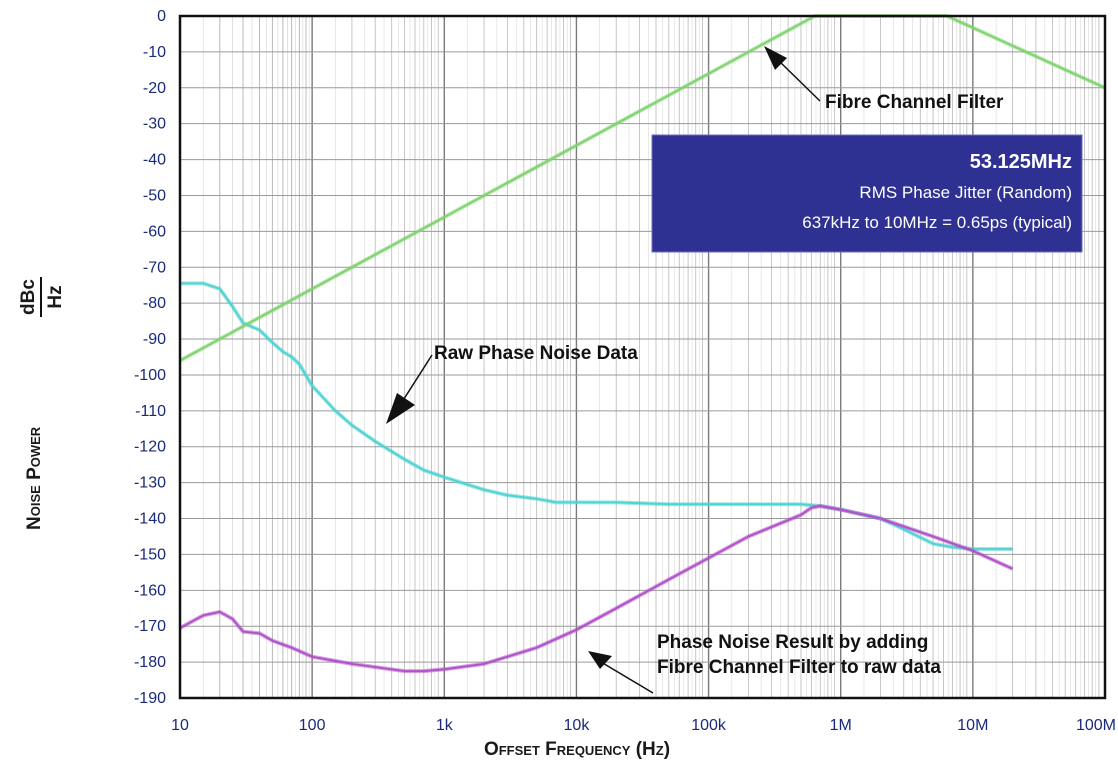 The height and width of the screenshot is (771, 1118). Describe the element at coordinates (150, 590) in the screenshot. I see `y-tick-label: -160` at that location.